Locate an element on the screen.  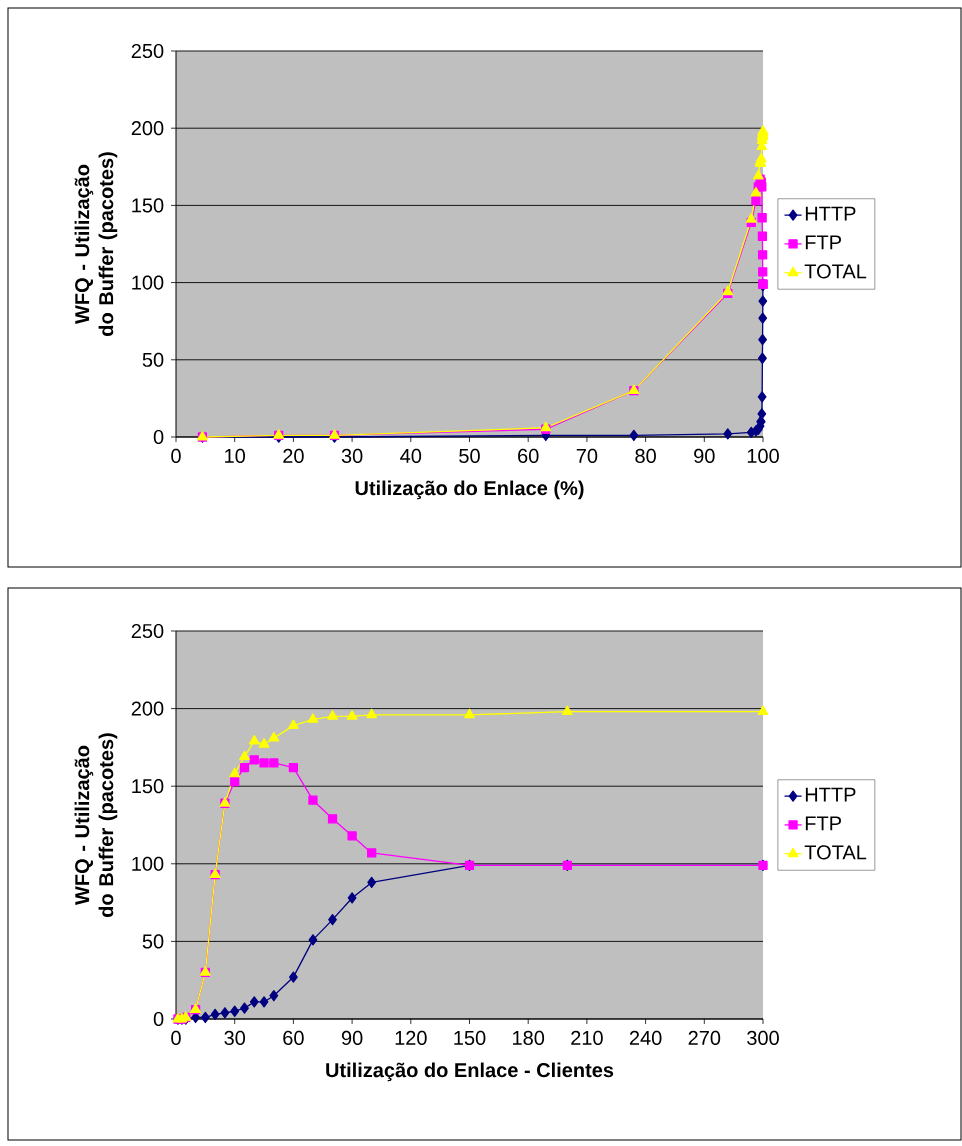
x-tick-label: 270 is located at coordinates (704, 1038).